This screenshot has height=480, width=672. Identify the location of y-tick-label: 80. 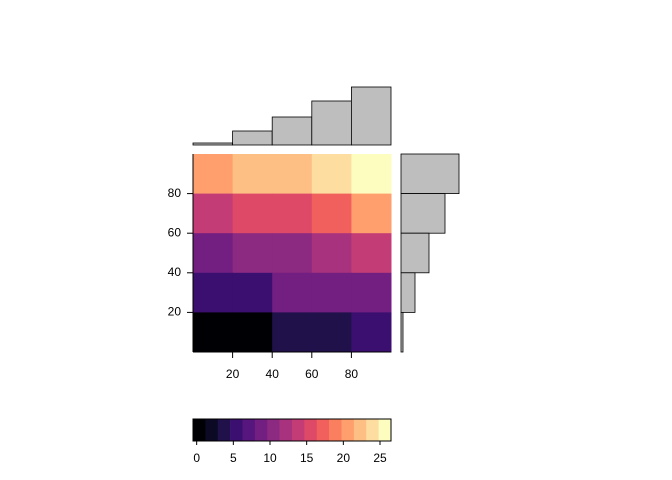
(175, 193).